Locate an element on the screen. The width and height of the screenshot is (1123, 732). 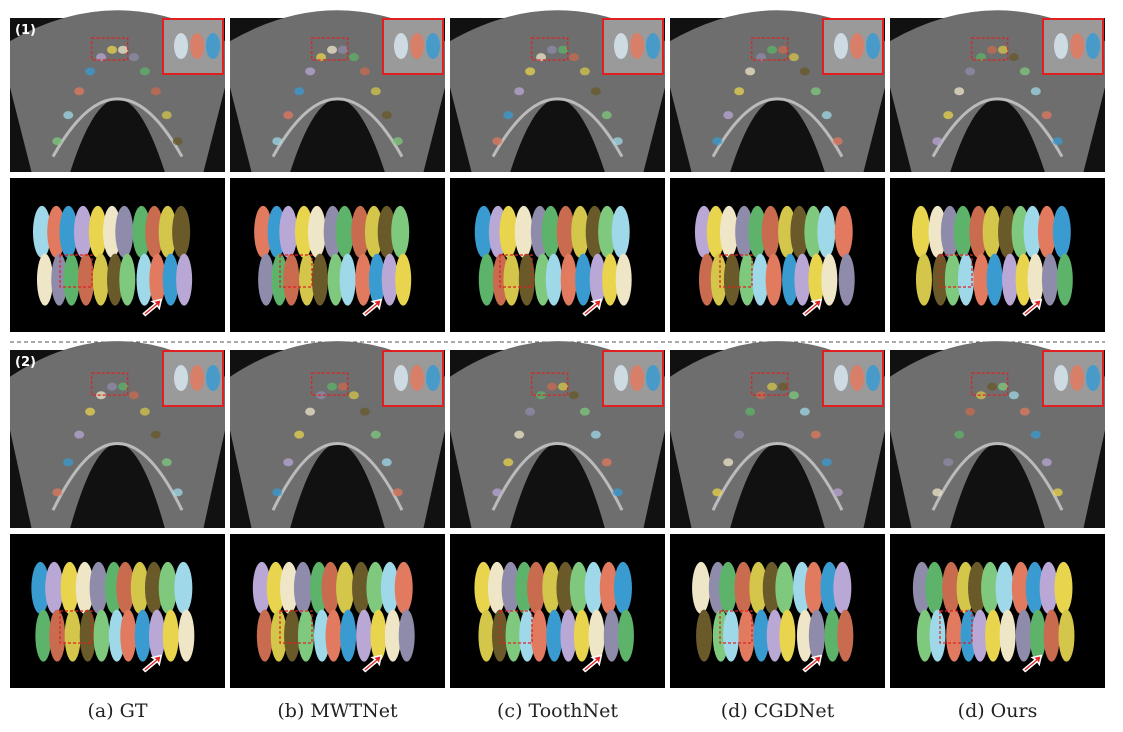
column-caption: (b) MWTNet is located at coordinates (337, 711).